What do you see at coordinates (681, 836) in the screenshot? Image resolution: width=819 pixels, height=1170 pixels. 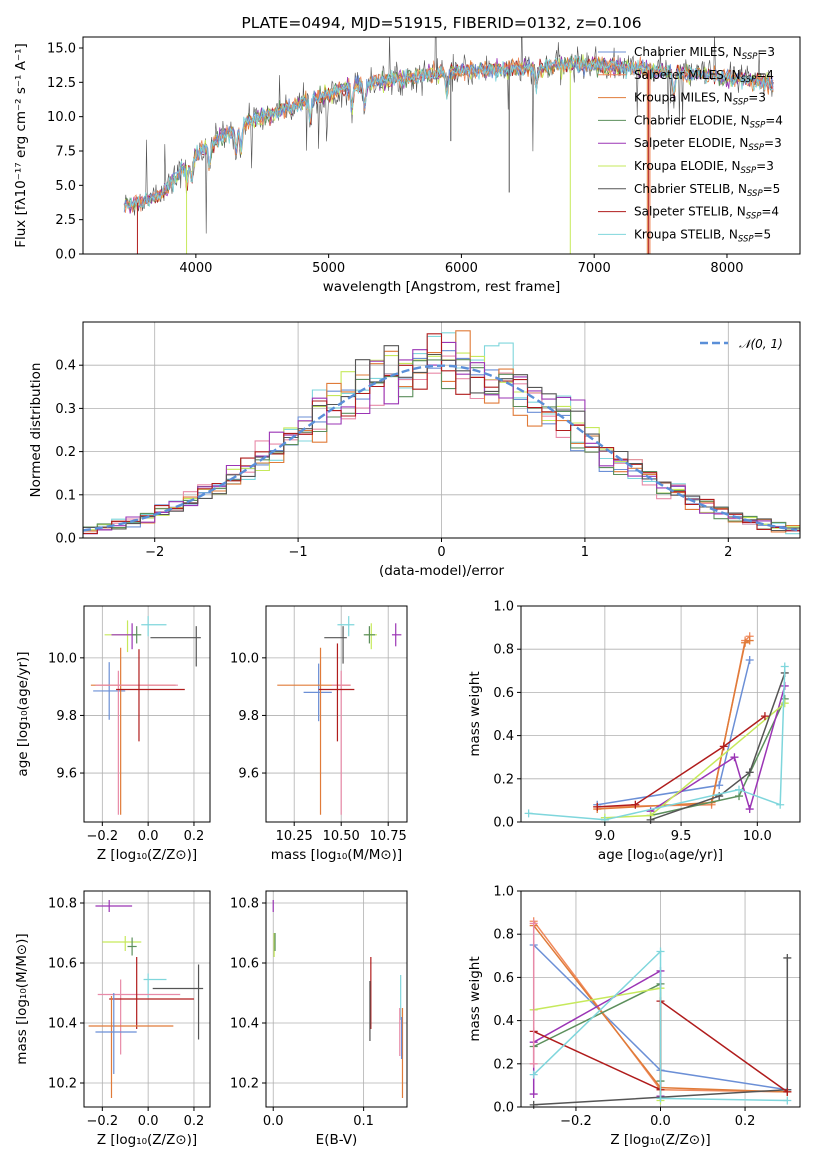 I see `x-tick-label: 9.5` at bounding box center [681, 836].